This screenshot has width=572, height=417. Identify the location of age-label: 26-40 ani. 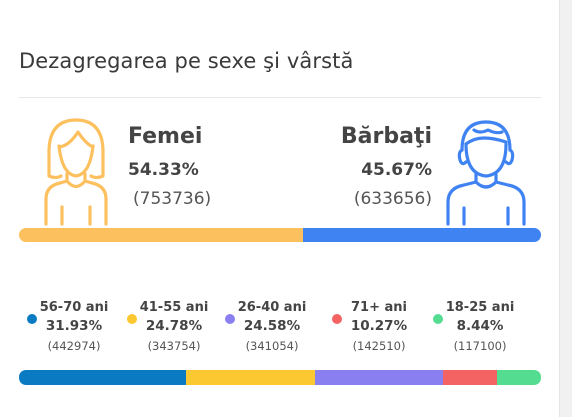
(272, 307).